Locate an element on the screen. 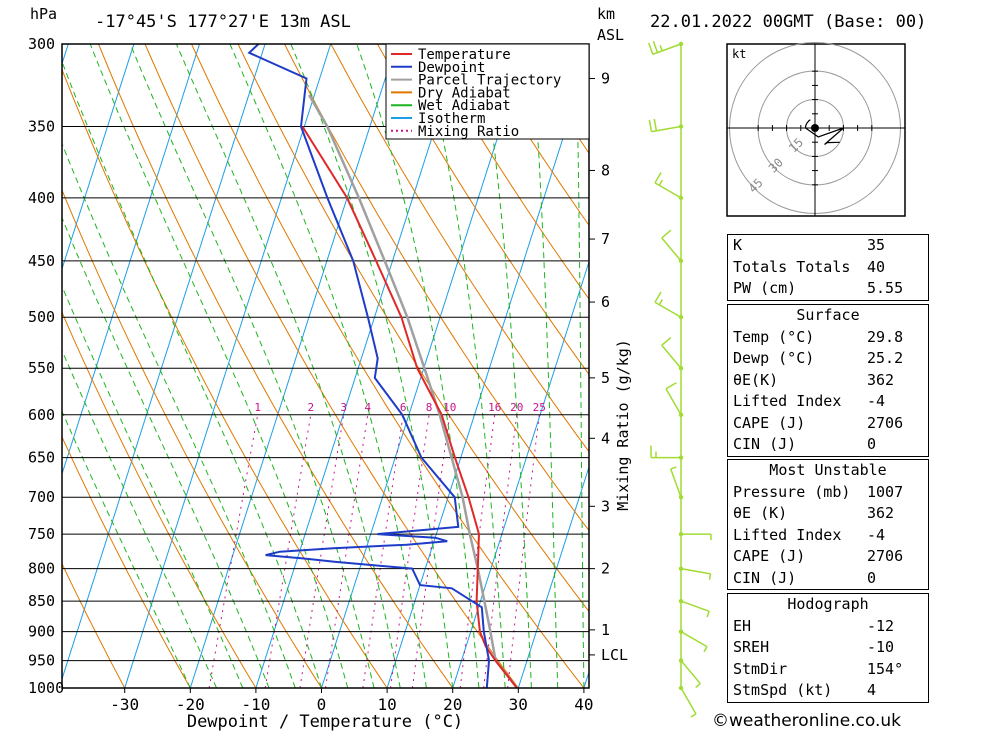  pressure-tick-label: 350 is located at coordinates (41, 126).